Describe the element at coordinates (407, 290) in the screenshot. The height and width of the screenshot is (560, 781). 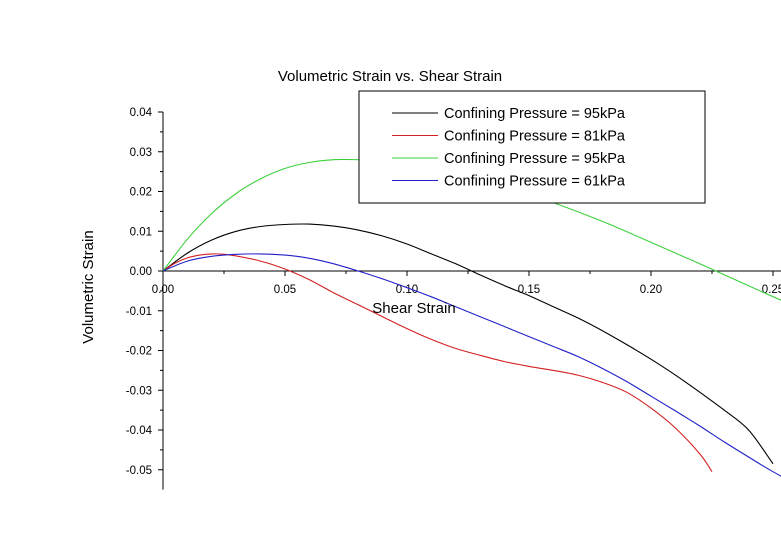
I see `x-tick-label: 0.10` at that location.